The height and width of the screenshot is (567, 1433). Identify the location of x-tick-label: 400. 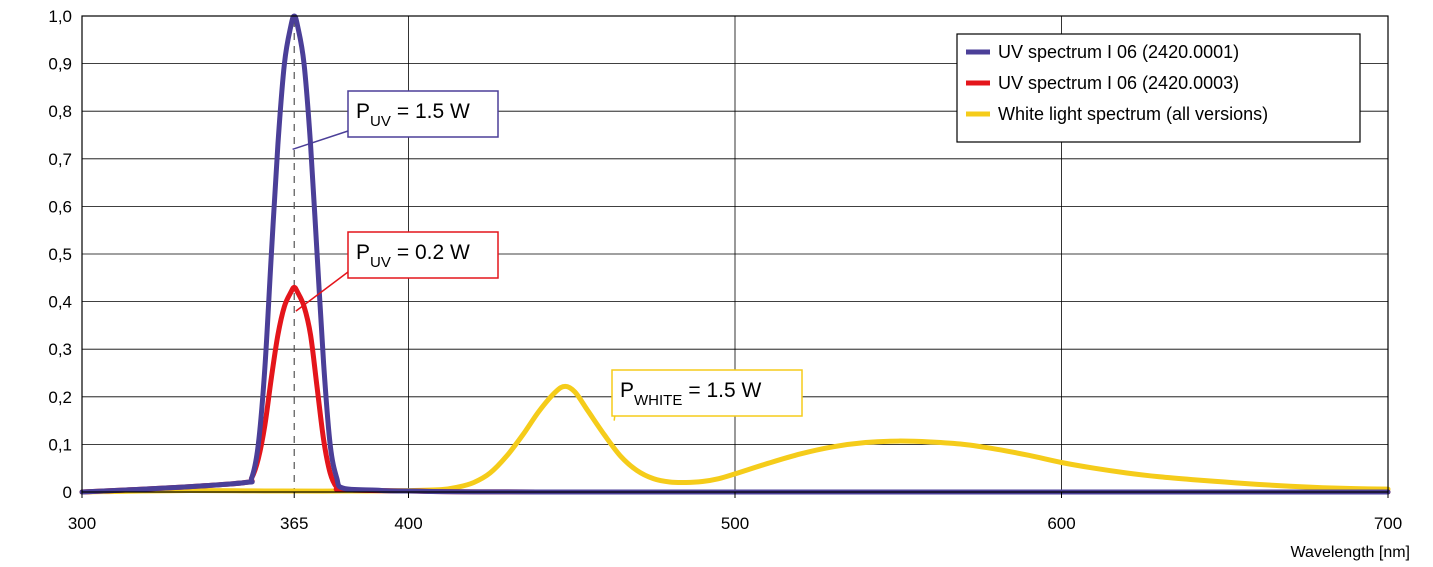
(408, 523).